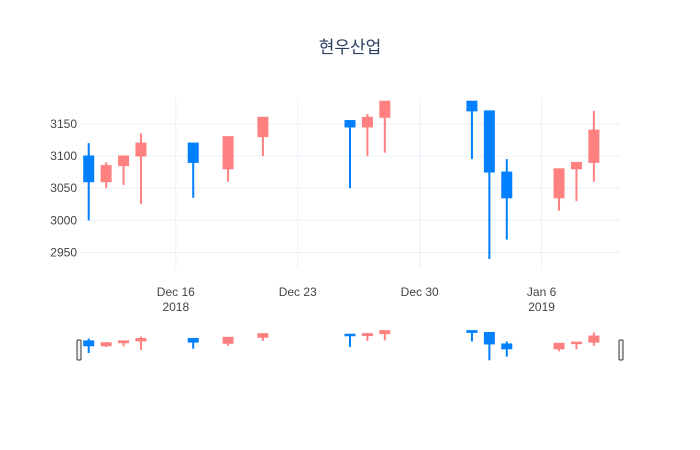  What do you see at coordinates (298, 292) in the screenshot?
I see `x-tick-label: Dec 23` at bounding box center [298, 292].